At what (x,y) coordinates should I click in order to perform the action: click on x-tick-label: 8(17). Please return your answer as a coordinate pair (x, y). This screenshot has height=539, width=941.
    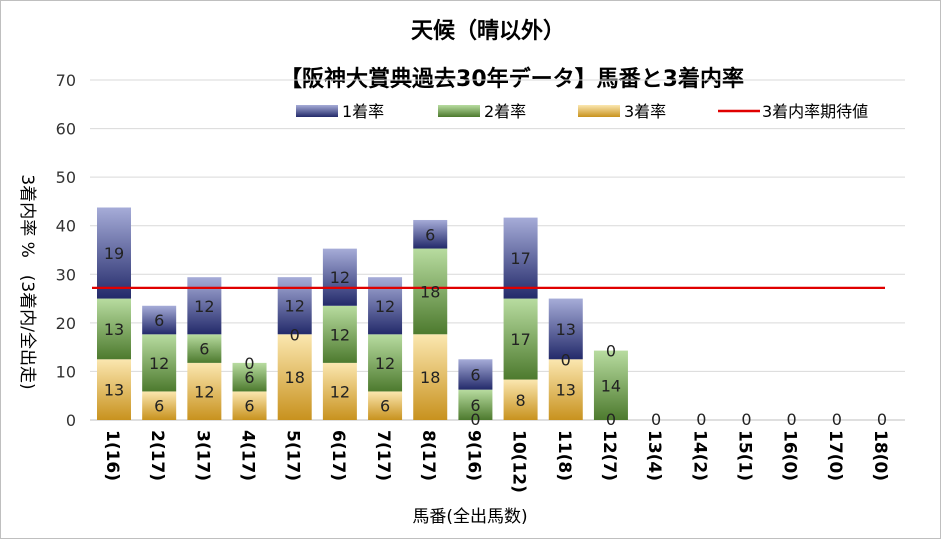
    Looking at the image, I should click on (428, 455).